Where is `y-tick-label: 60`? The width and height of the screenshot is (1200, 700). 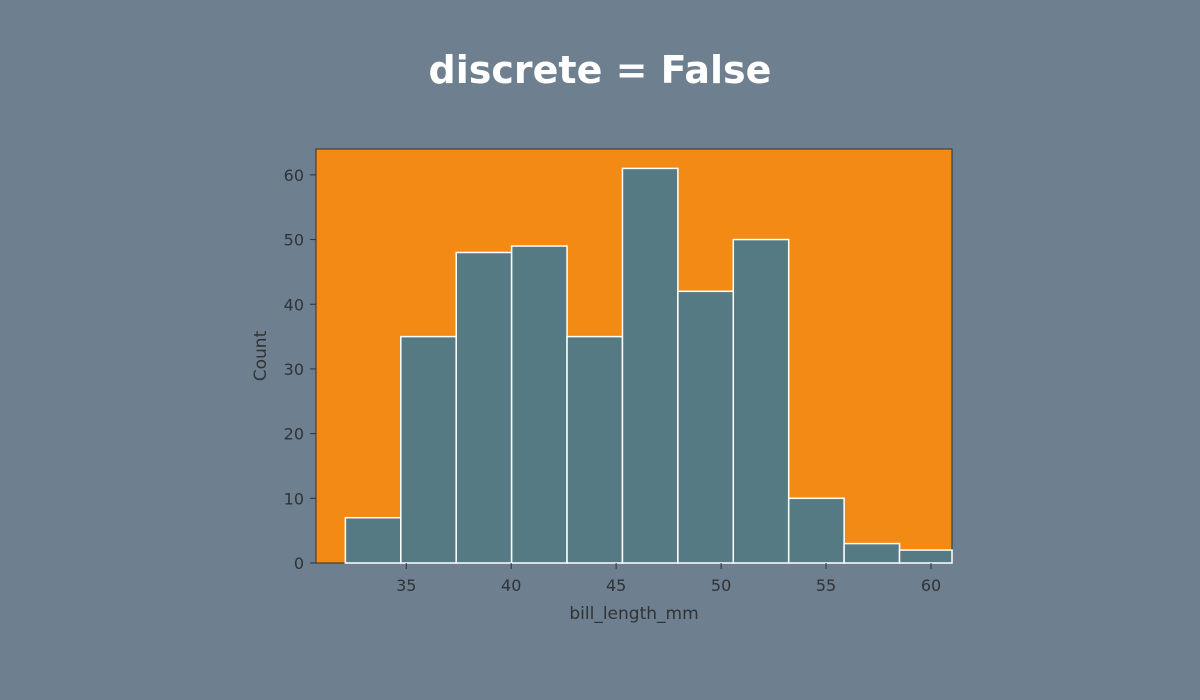
y-tick-label: 60 is located at coordinates (294, 175).